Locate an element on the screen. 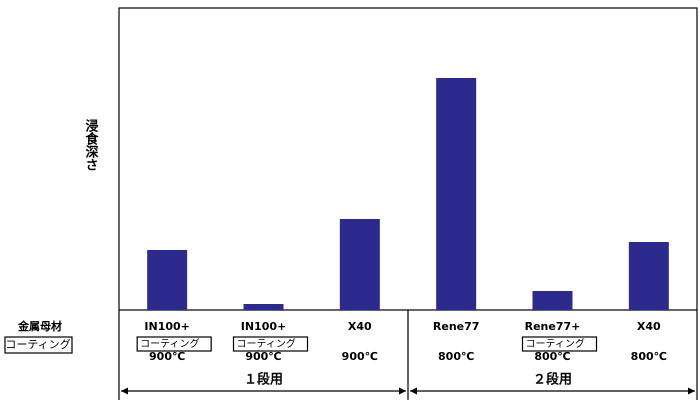 The height and width of the screenshot is (419, 700). base-material-label: 金属母材 is located at coordinates (39, 326).